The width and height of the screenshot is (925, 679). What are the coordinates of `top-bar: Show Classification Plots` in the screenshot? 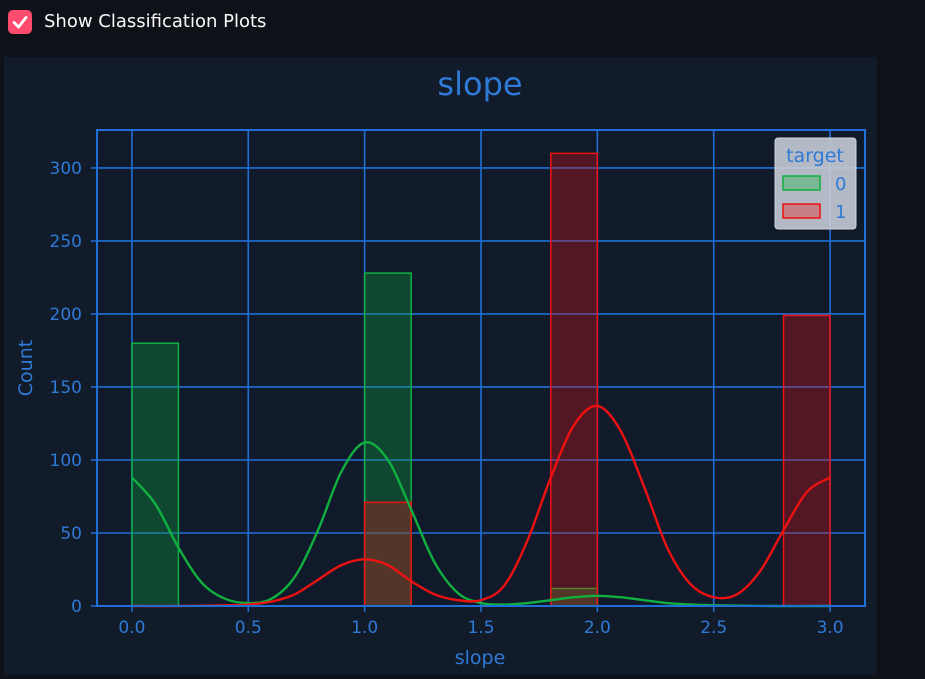 It's located at (462, 22).